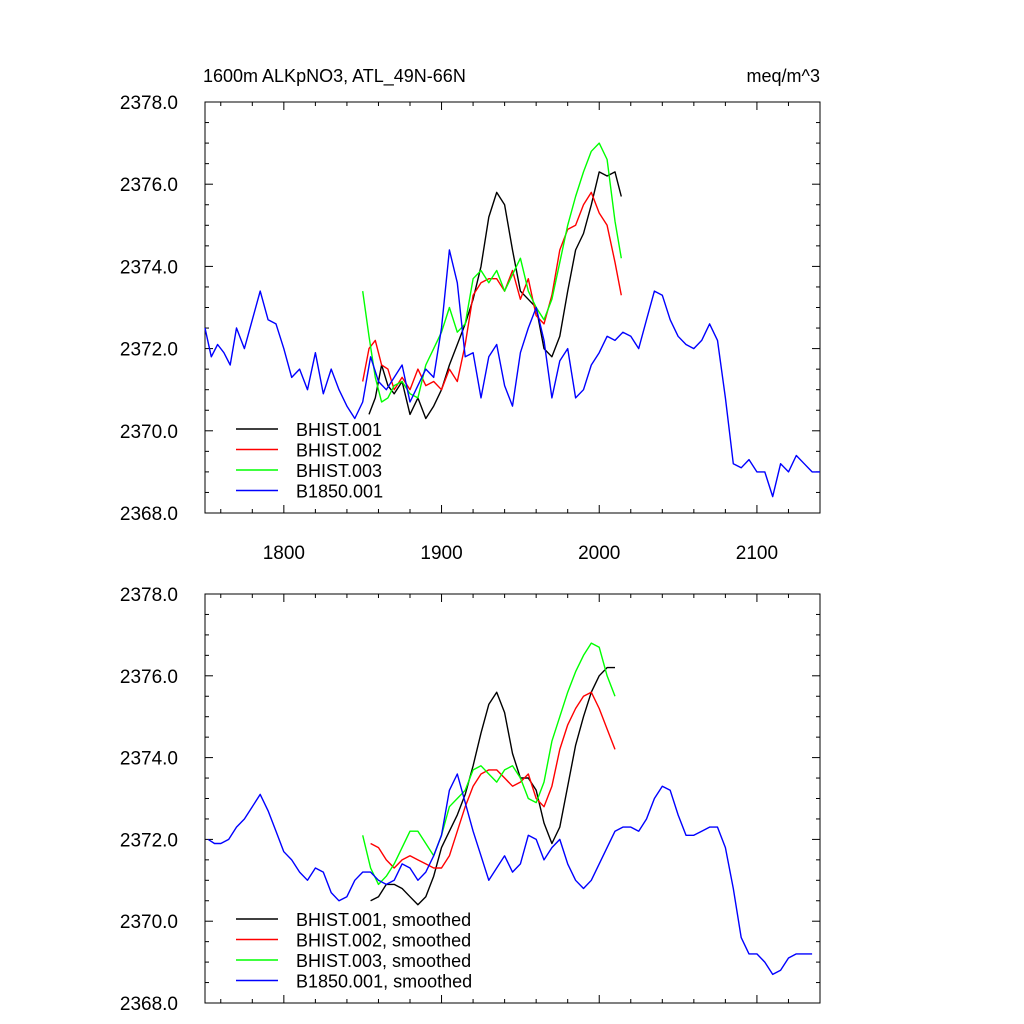 The height and width of the screenshot is (1024, 1024). What do you see at coordinates (441, 553) in the screenshot?
I see `x-tick-label: 1900` at bounding box center [441, 553].